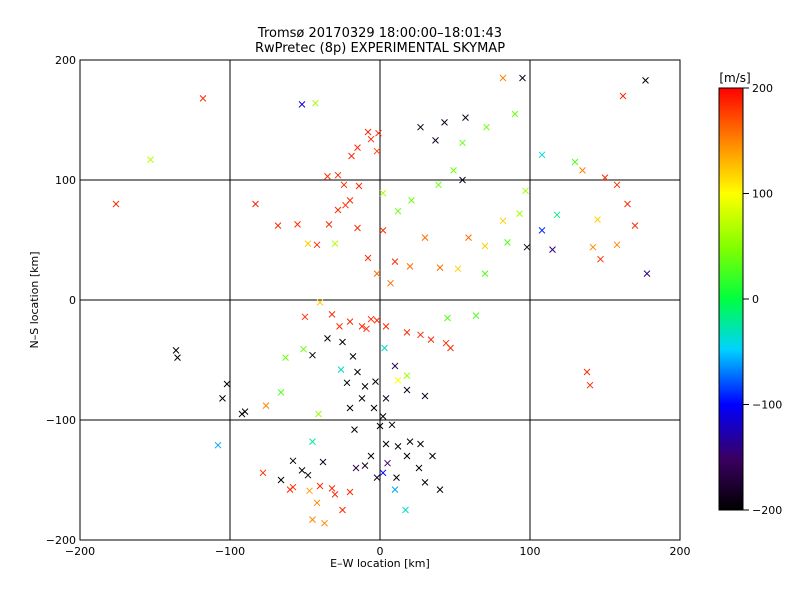  I want to click on x-tick-label: −200, so click(80, 551).